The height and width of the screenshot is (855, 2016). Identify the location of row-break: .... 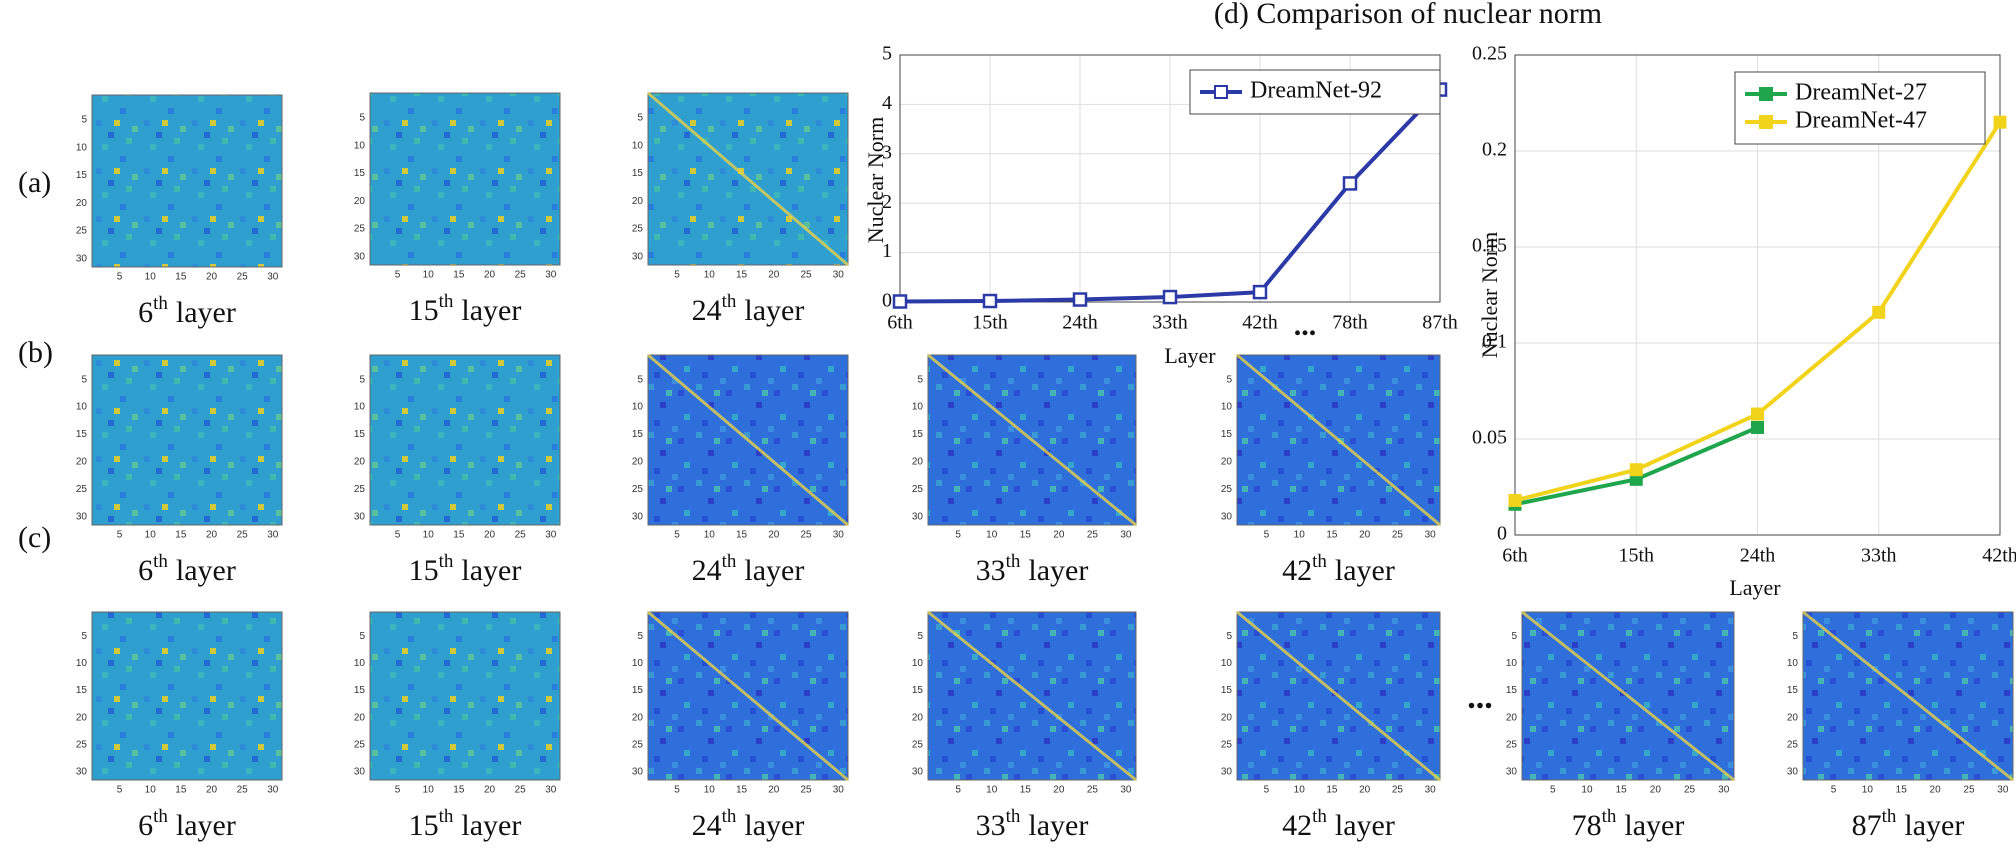
(1480, 697).